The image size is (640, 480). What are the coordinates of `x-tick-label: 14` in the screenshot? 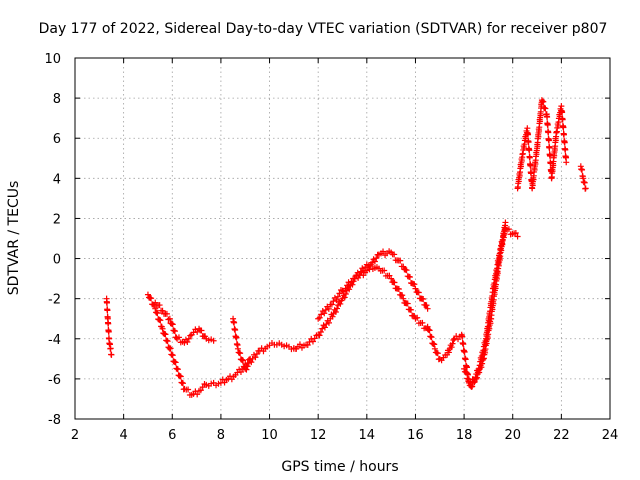 It's located at (367, 435).